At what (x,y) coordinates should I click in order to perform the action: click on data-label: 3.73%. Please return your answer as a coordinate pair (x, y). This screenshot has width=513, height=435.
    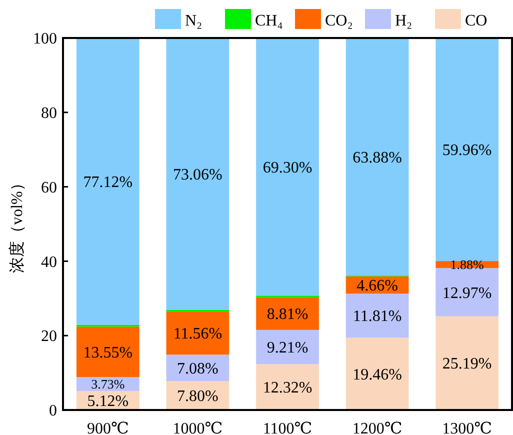
    Looking at the image, I should click on (108, 384).